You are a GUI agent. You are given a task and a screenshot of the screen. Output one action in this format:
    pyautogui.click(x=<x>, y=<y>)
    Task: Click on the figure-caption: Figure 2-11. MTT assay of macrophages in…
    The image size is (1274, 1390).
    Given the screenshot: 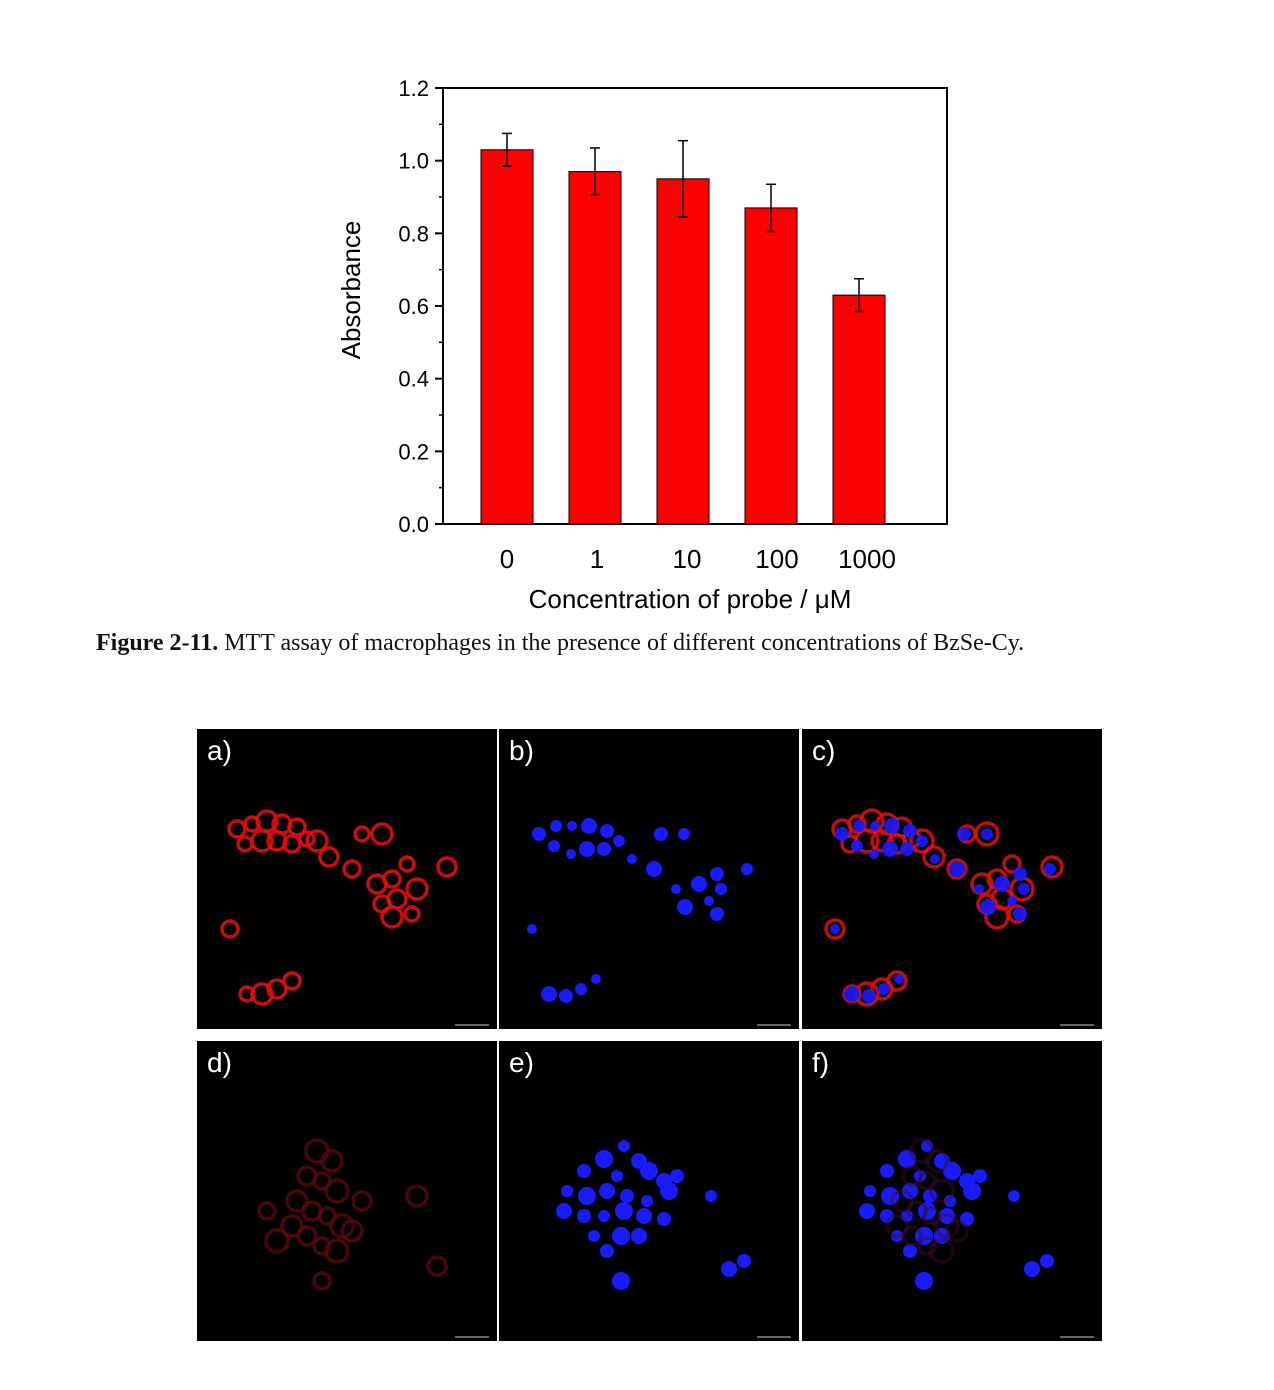 What is the action you would take?
    pyautogui.click(x=671, y=643)
    